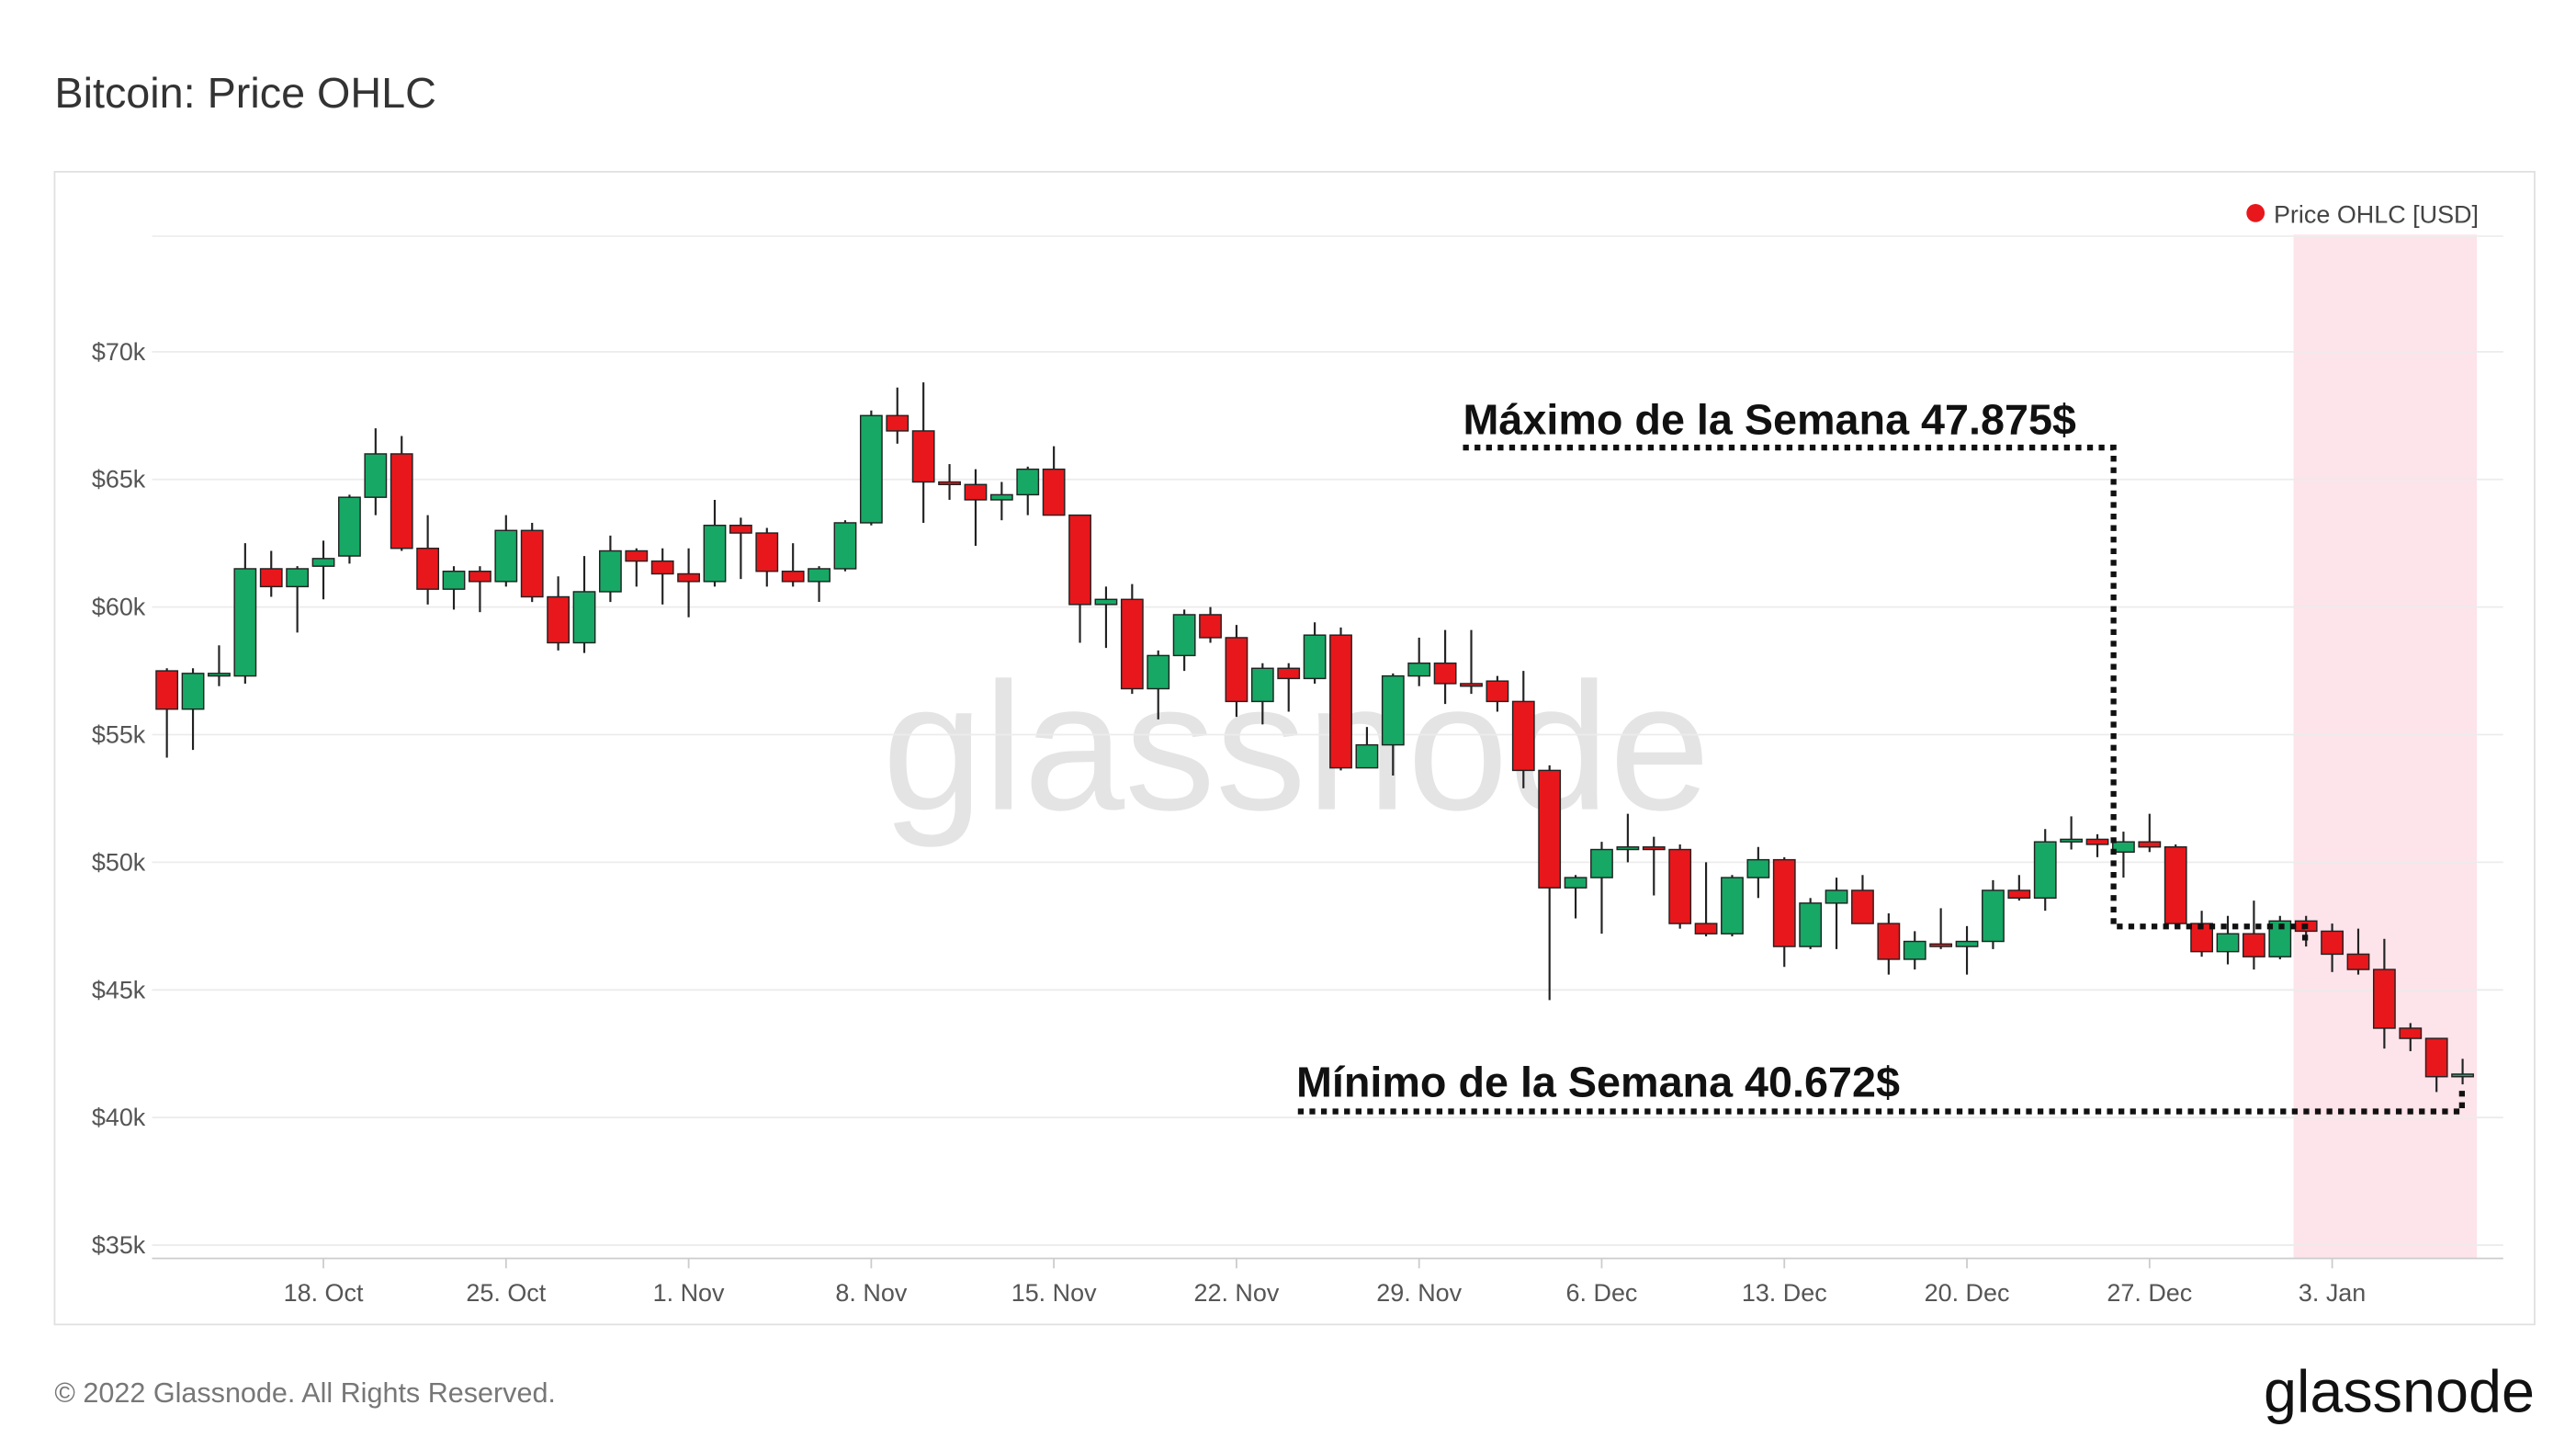 Image resolution: width=2576 pixels, height=1450 pixels. I want to click on annotation: Máximo de la Semana 47.875$, so click(1769, 420).